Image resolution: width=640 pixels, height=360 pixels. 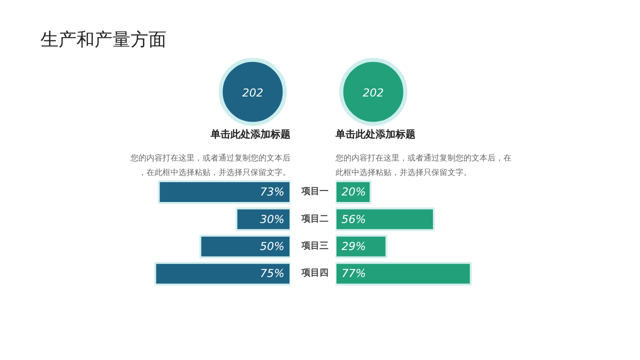 What do you see at coordinates (314, 192) in the screenshot?
I see `y-tick-label: 项目一` at bounding box center [314, 192].